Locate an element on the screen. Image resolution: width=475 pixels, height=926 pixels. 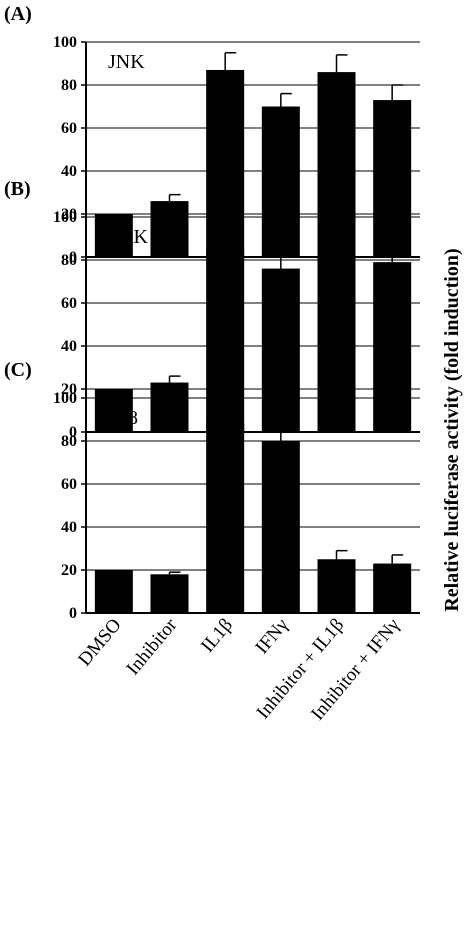
x-tick-label: Inhibitor is located at coordinates (151, 646).